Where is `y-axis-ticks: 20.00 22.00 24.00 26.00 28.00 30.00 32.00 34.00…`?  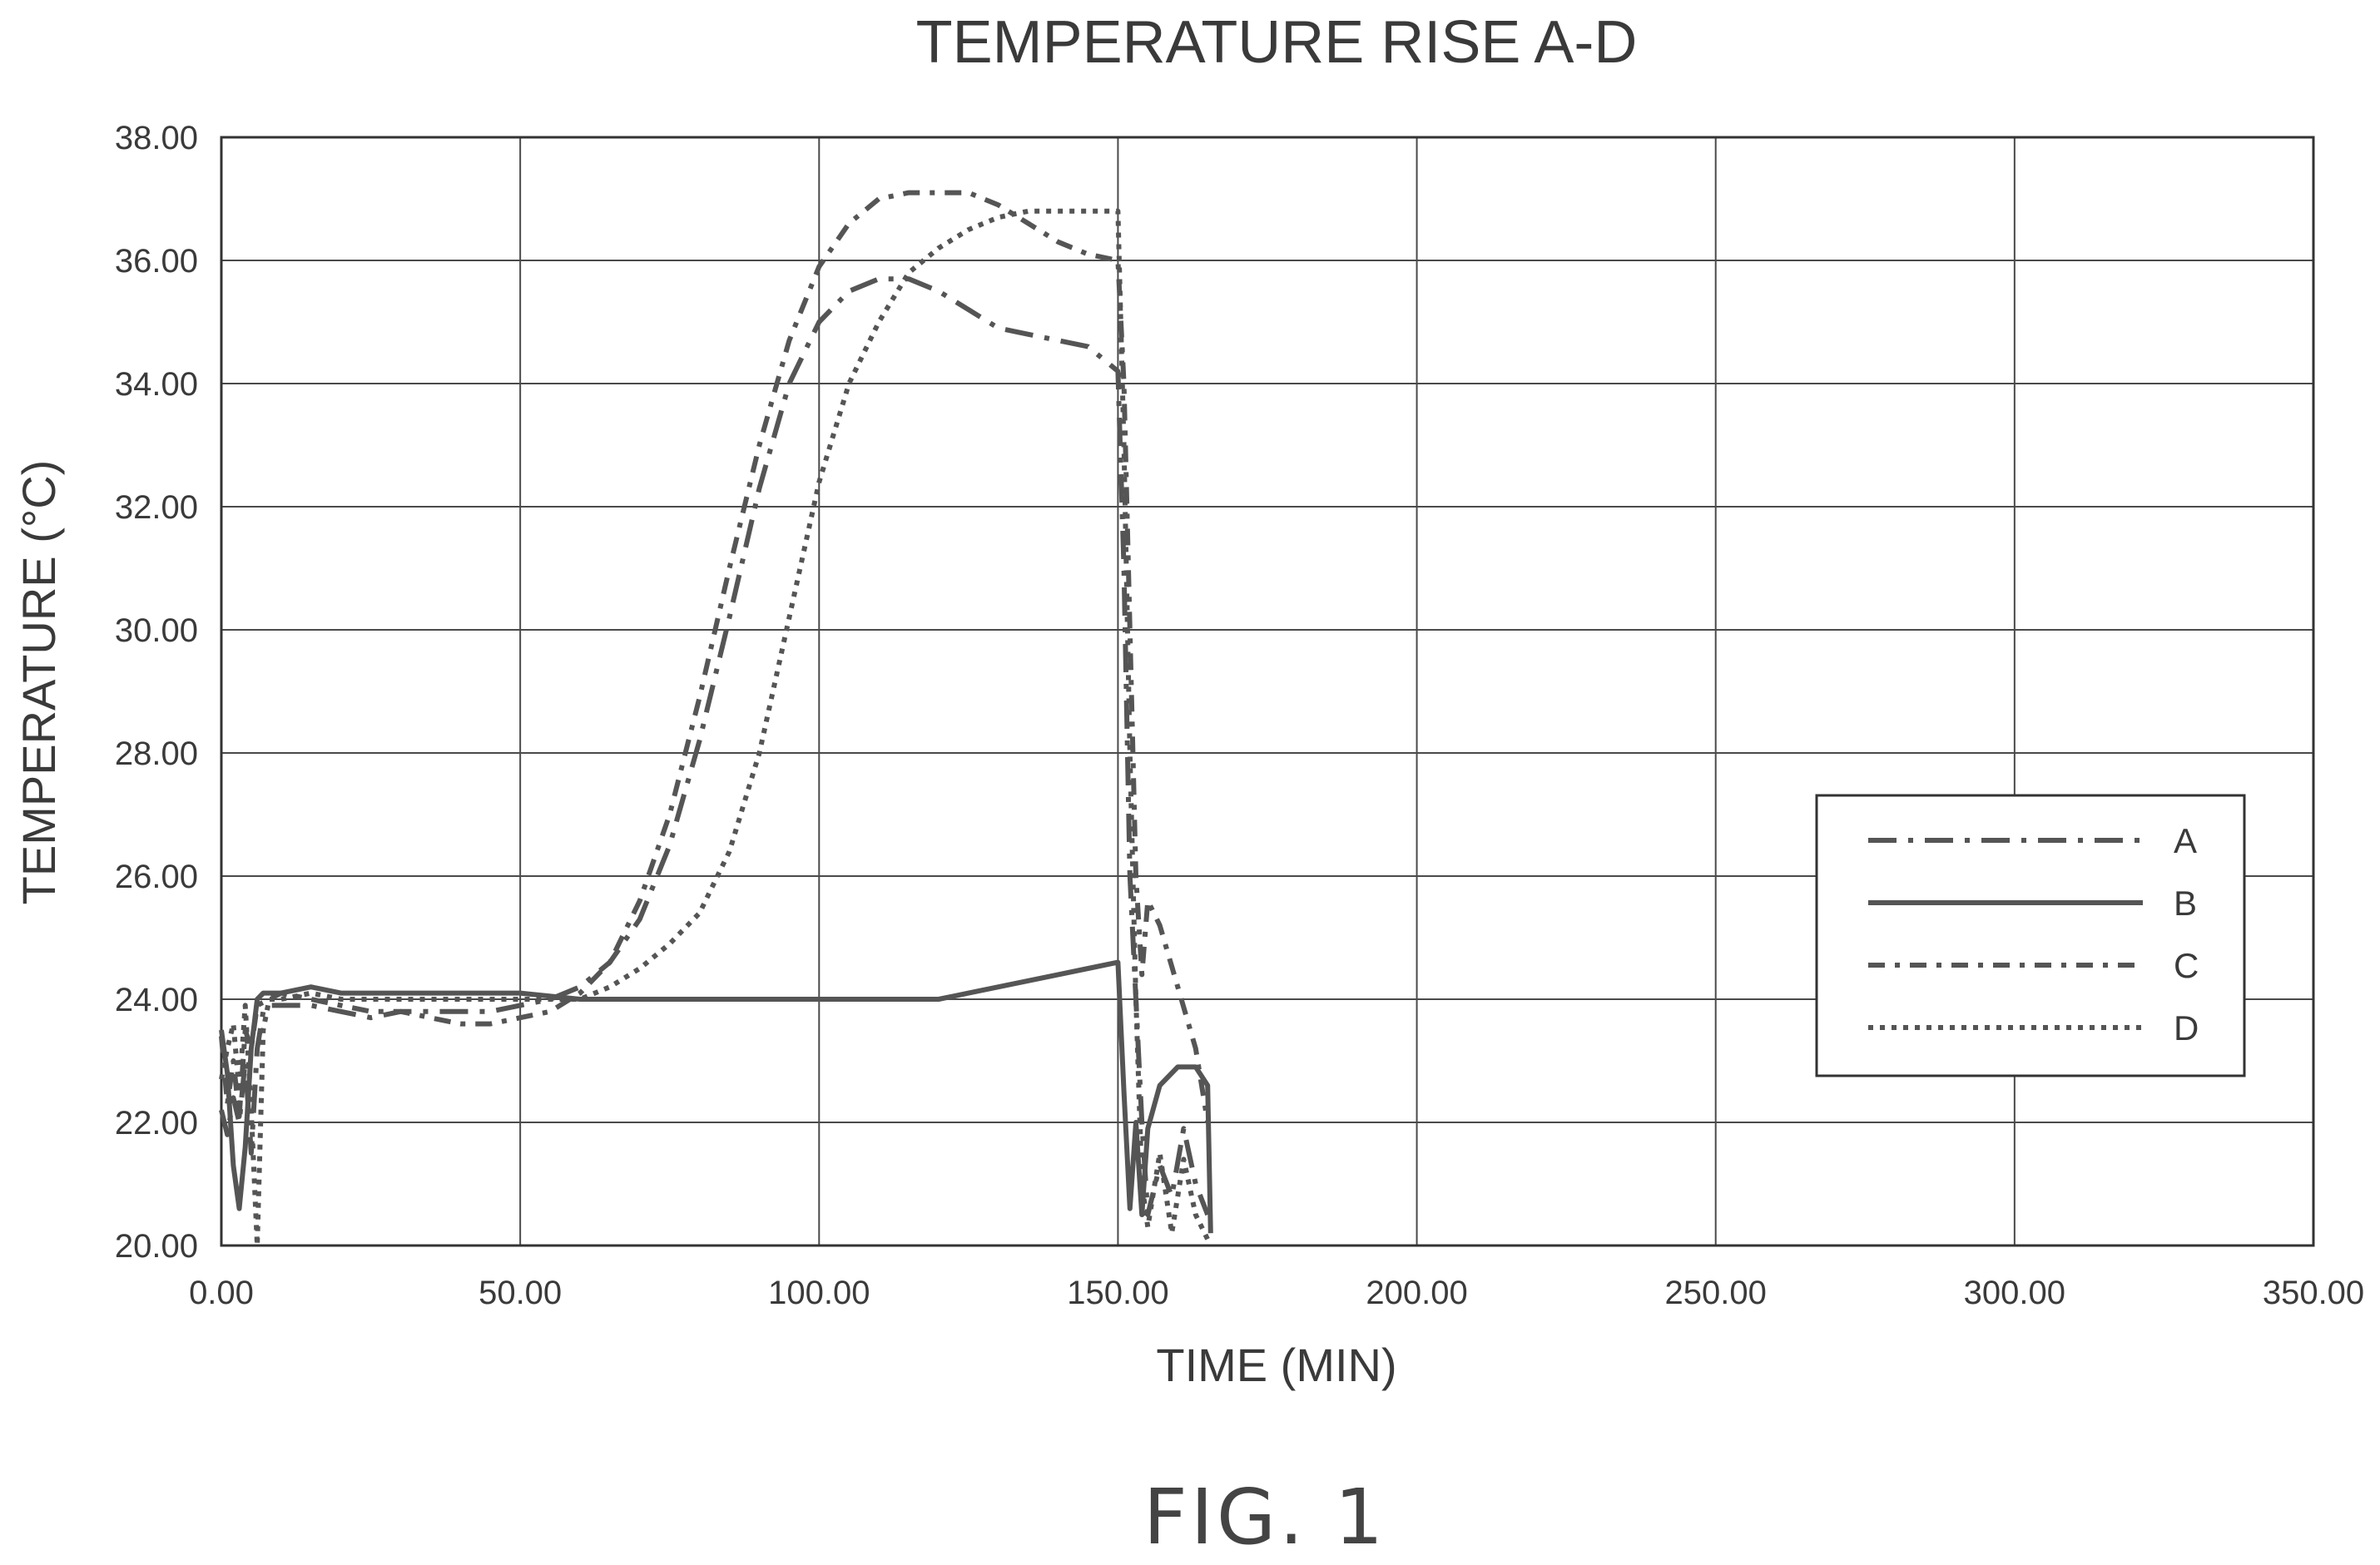
y-axis-ticks: 20.00 22.00 24.00 26.00 28.00 30.00 32.00 34.00… is located at coordinates (156, 692).